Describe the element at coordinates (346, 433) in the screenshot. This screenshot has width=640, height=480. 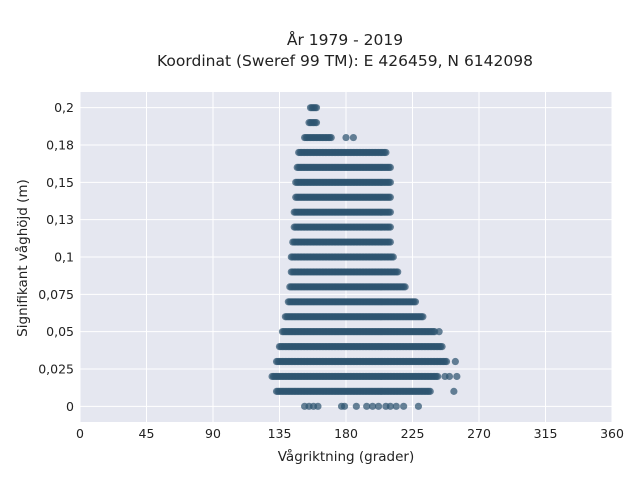
I see `x-tick-label: 180` at that location.